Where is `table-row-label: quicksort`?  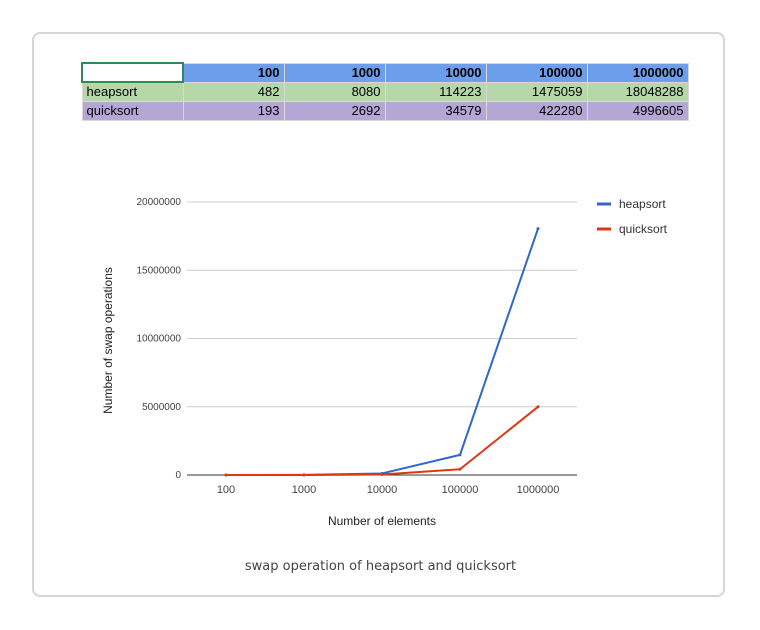 table-row-label: quicksort is located at coordinates (132, 110).